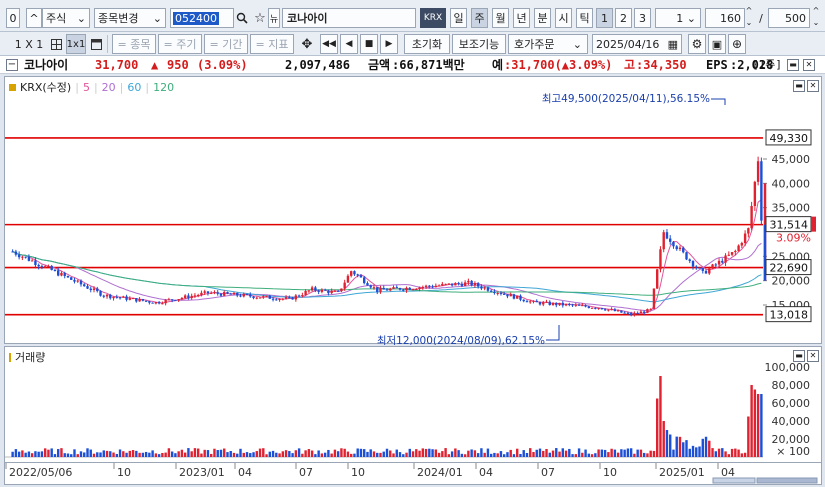 This screenshot has height=487, width=825. I want to click on market-select: 주식 ⌄, so click(66, 18).